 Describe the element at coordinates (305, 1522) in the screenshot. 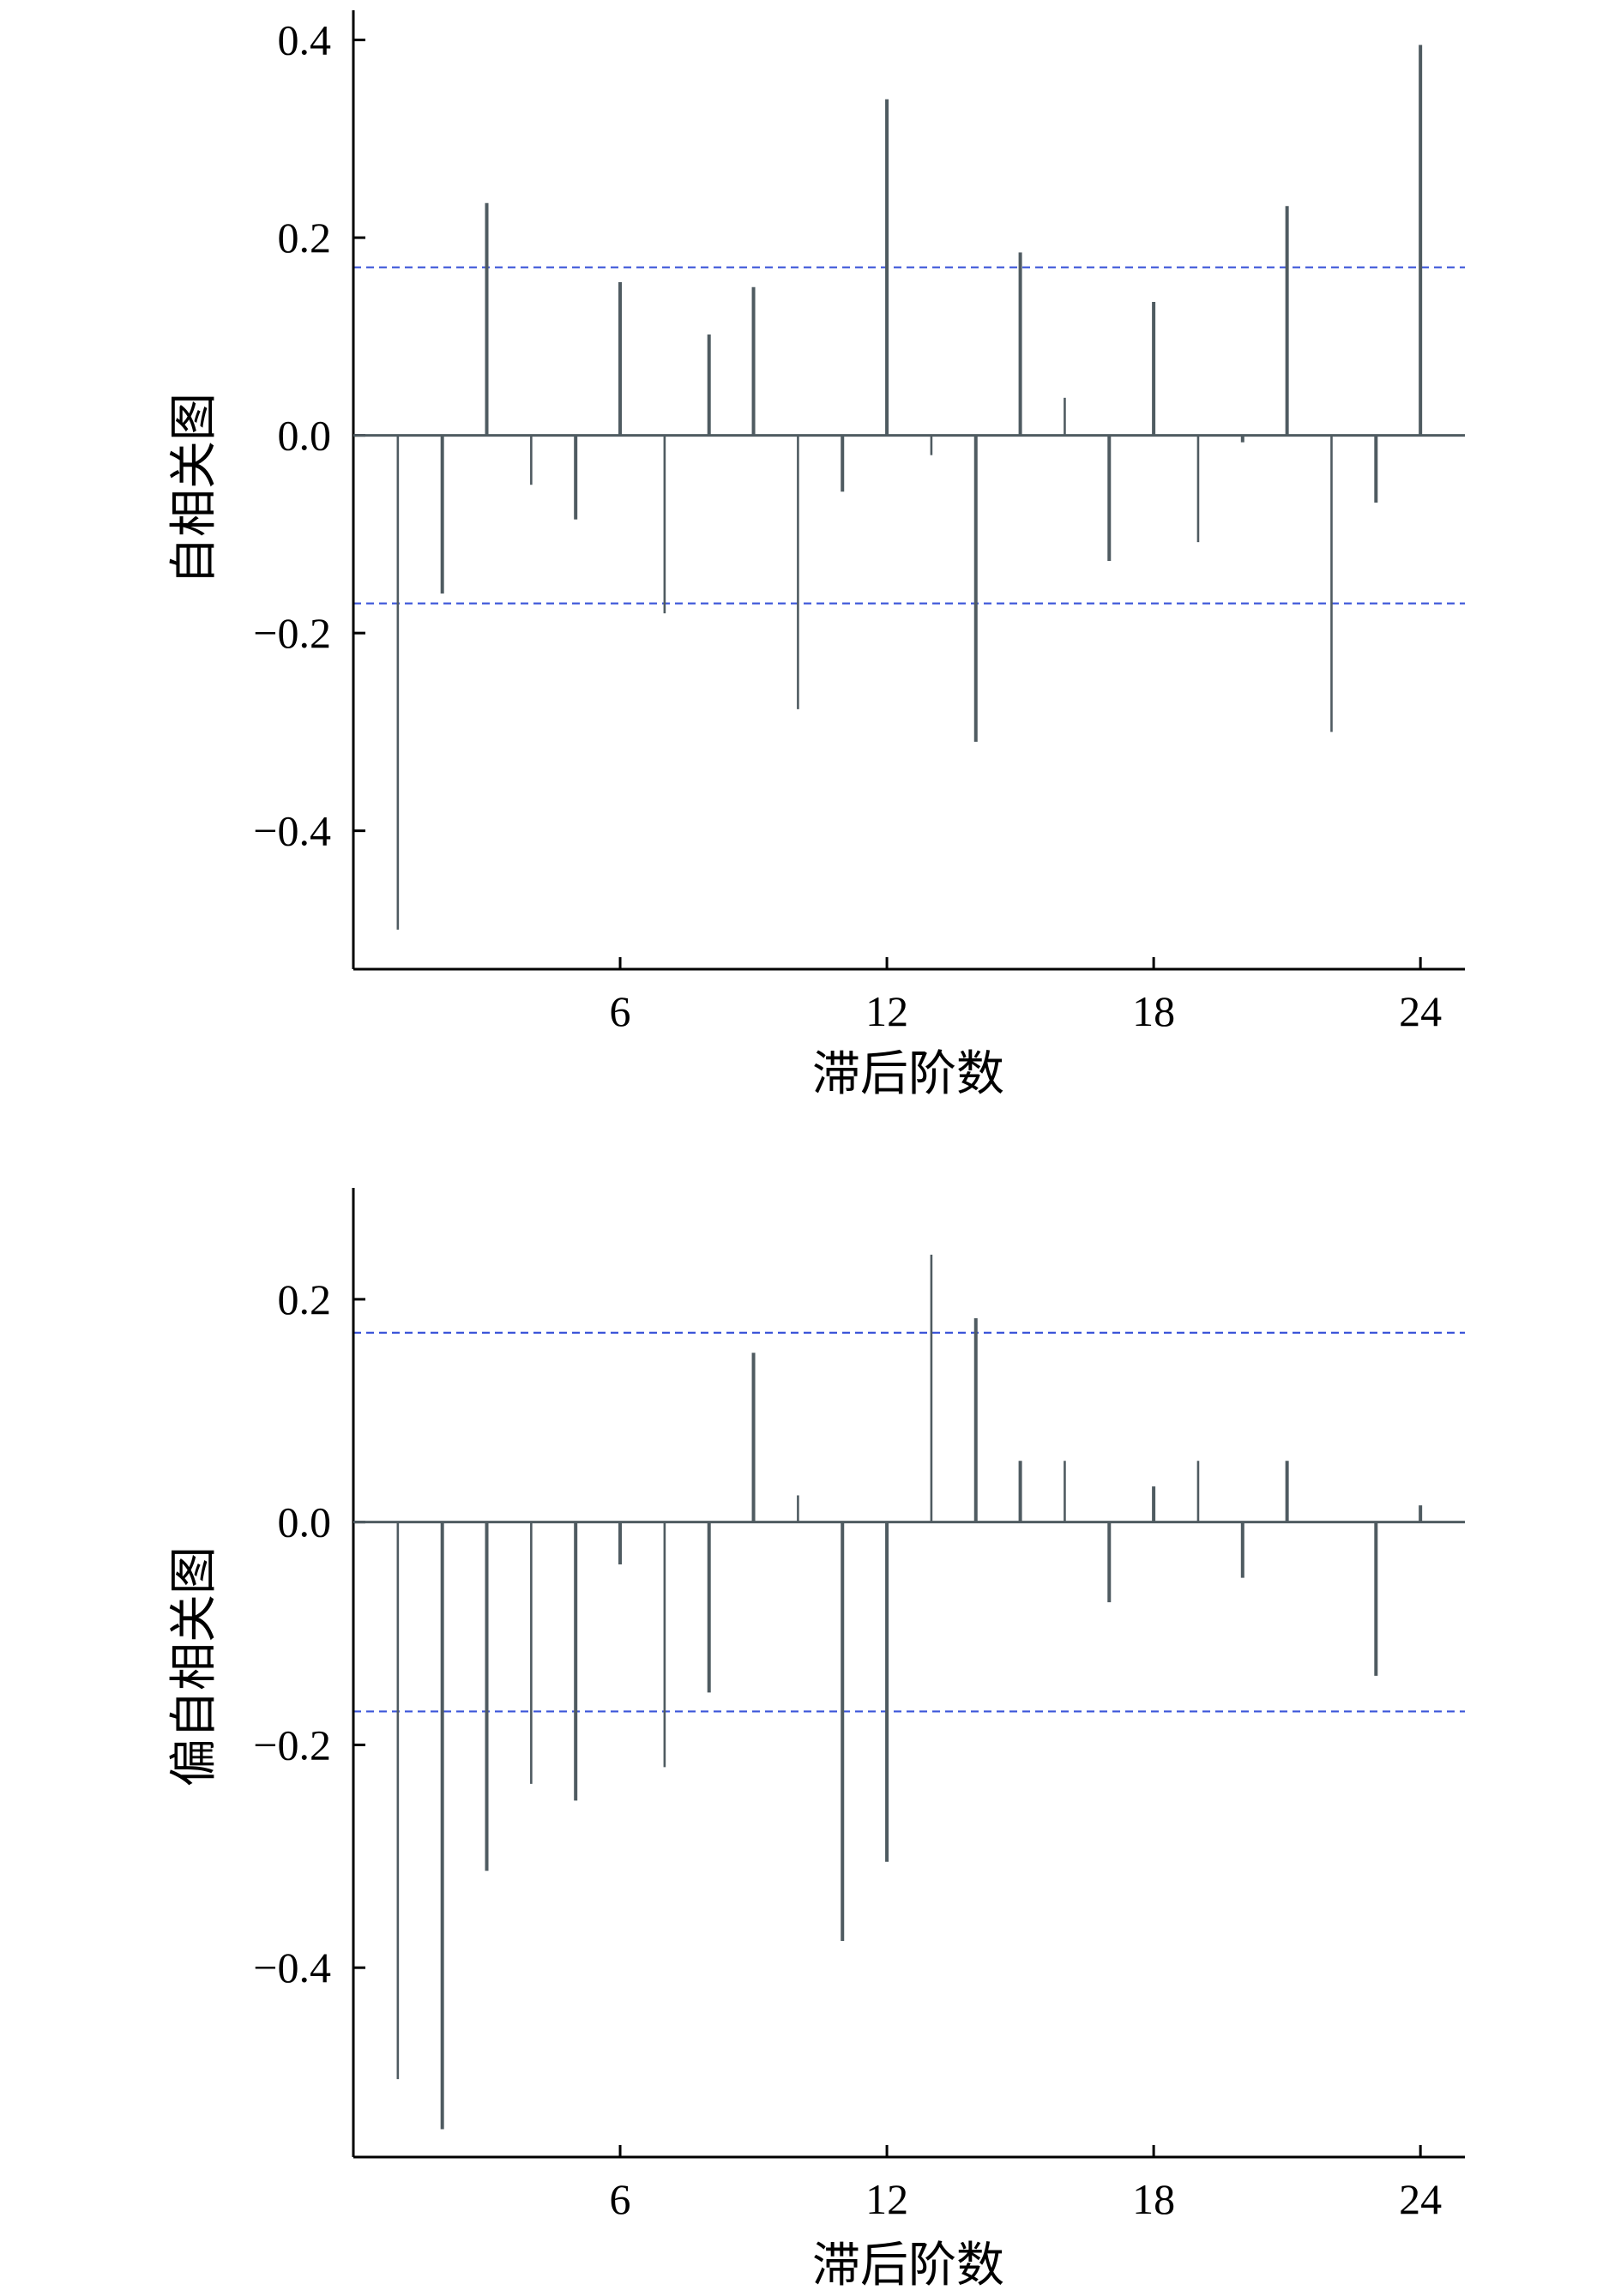

I see `pacf-y-tick-label: 0.0` at that location.